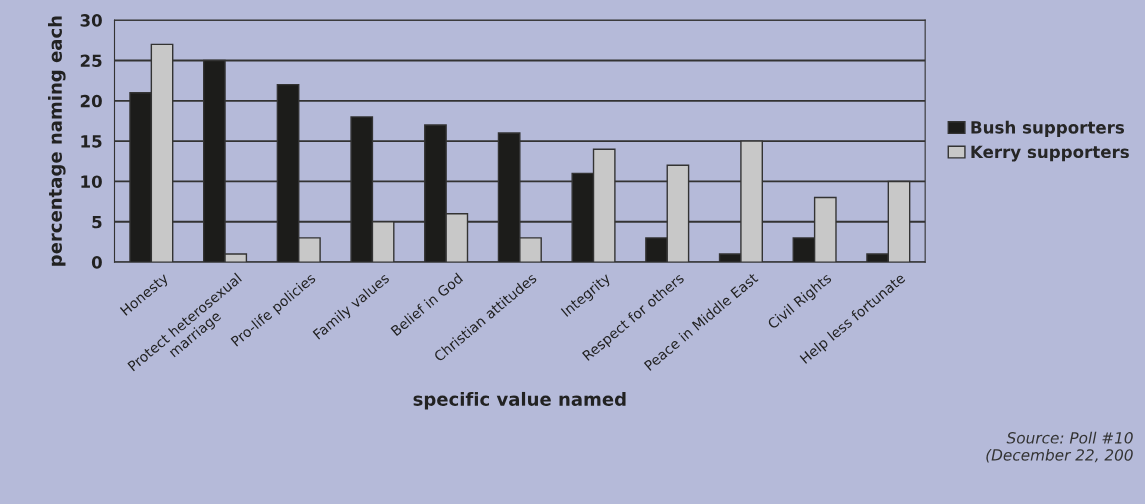 The image size is (1145, 504). Describe the element at coordinates (519, 400) in the screenshot. I see `x-axis-title: specific value named` at that location.